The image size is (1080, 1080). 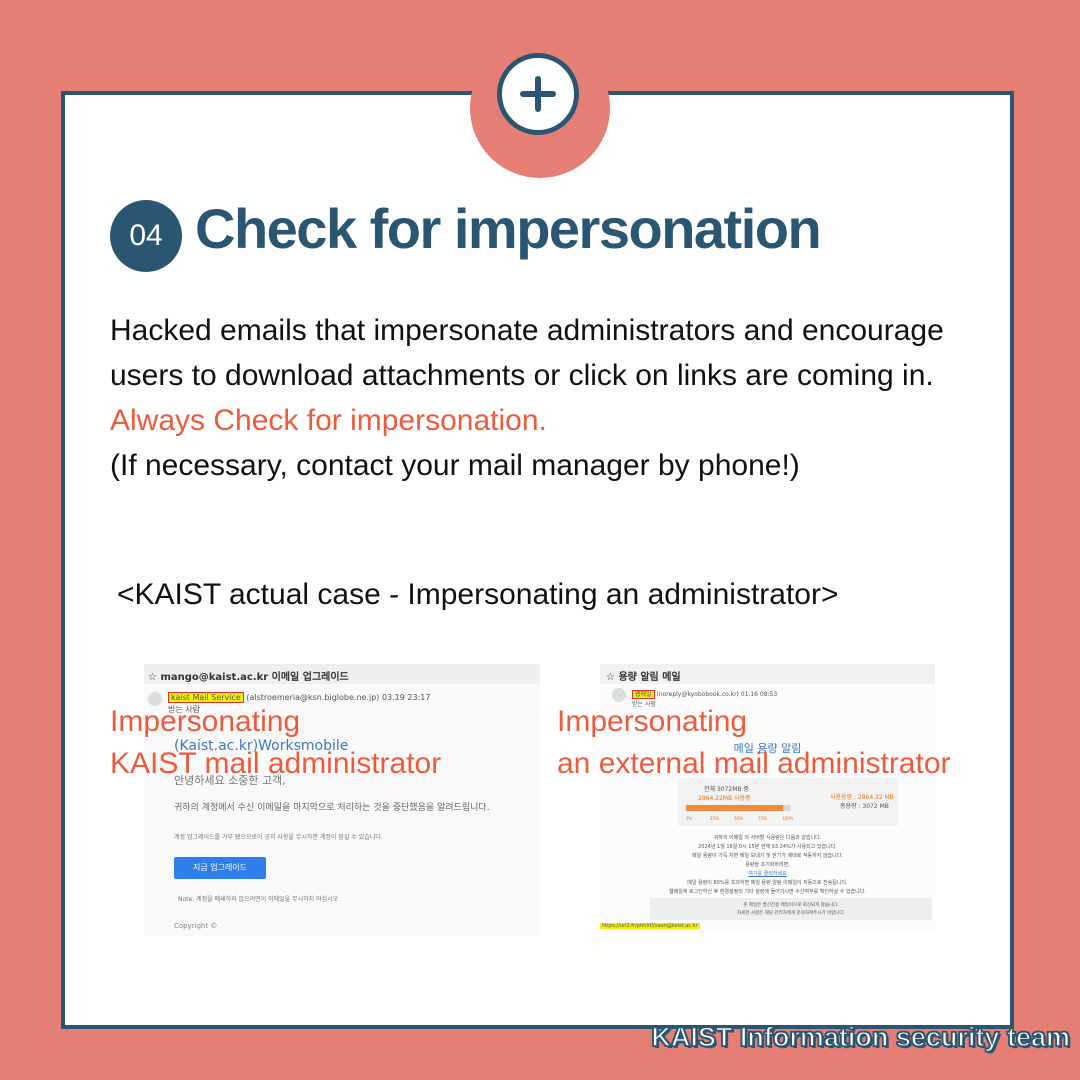 What do you see at coordinates (734, 808) in the screenshot?
I see `usage-bar-fill` at bounding box center [734, 808].